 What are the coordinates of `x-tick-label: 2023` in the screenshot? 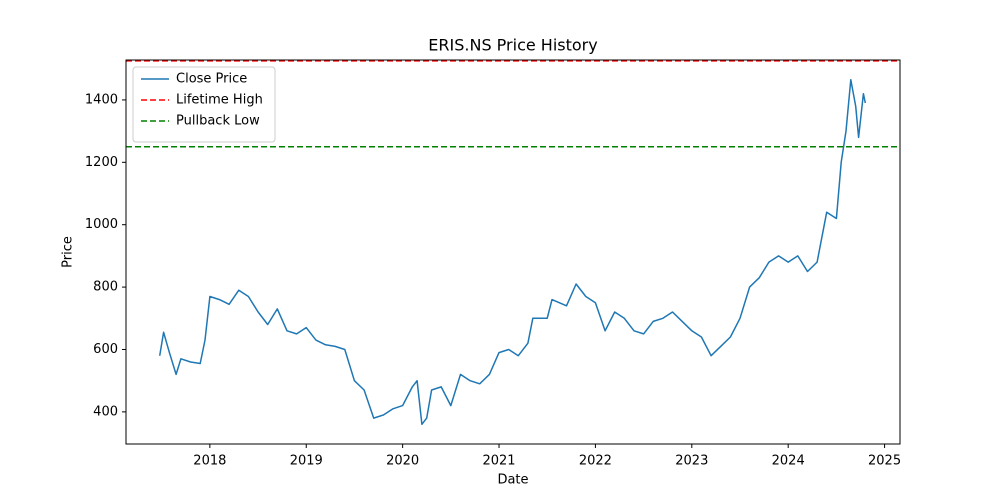 It's located at (691, 461).